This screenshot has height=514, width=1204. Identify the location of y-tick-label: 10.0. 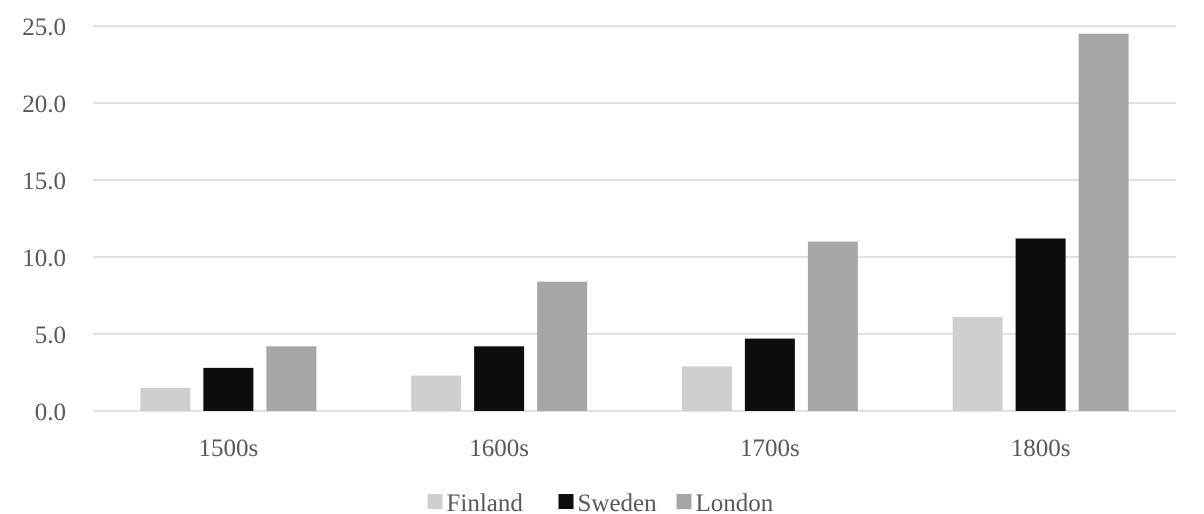
(44, 258).